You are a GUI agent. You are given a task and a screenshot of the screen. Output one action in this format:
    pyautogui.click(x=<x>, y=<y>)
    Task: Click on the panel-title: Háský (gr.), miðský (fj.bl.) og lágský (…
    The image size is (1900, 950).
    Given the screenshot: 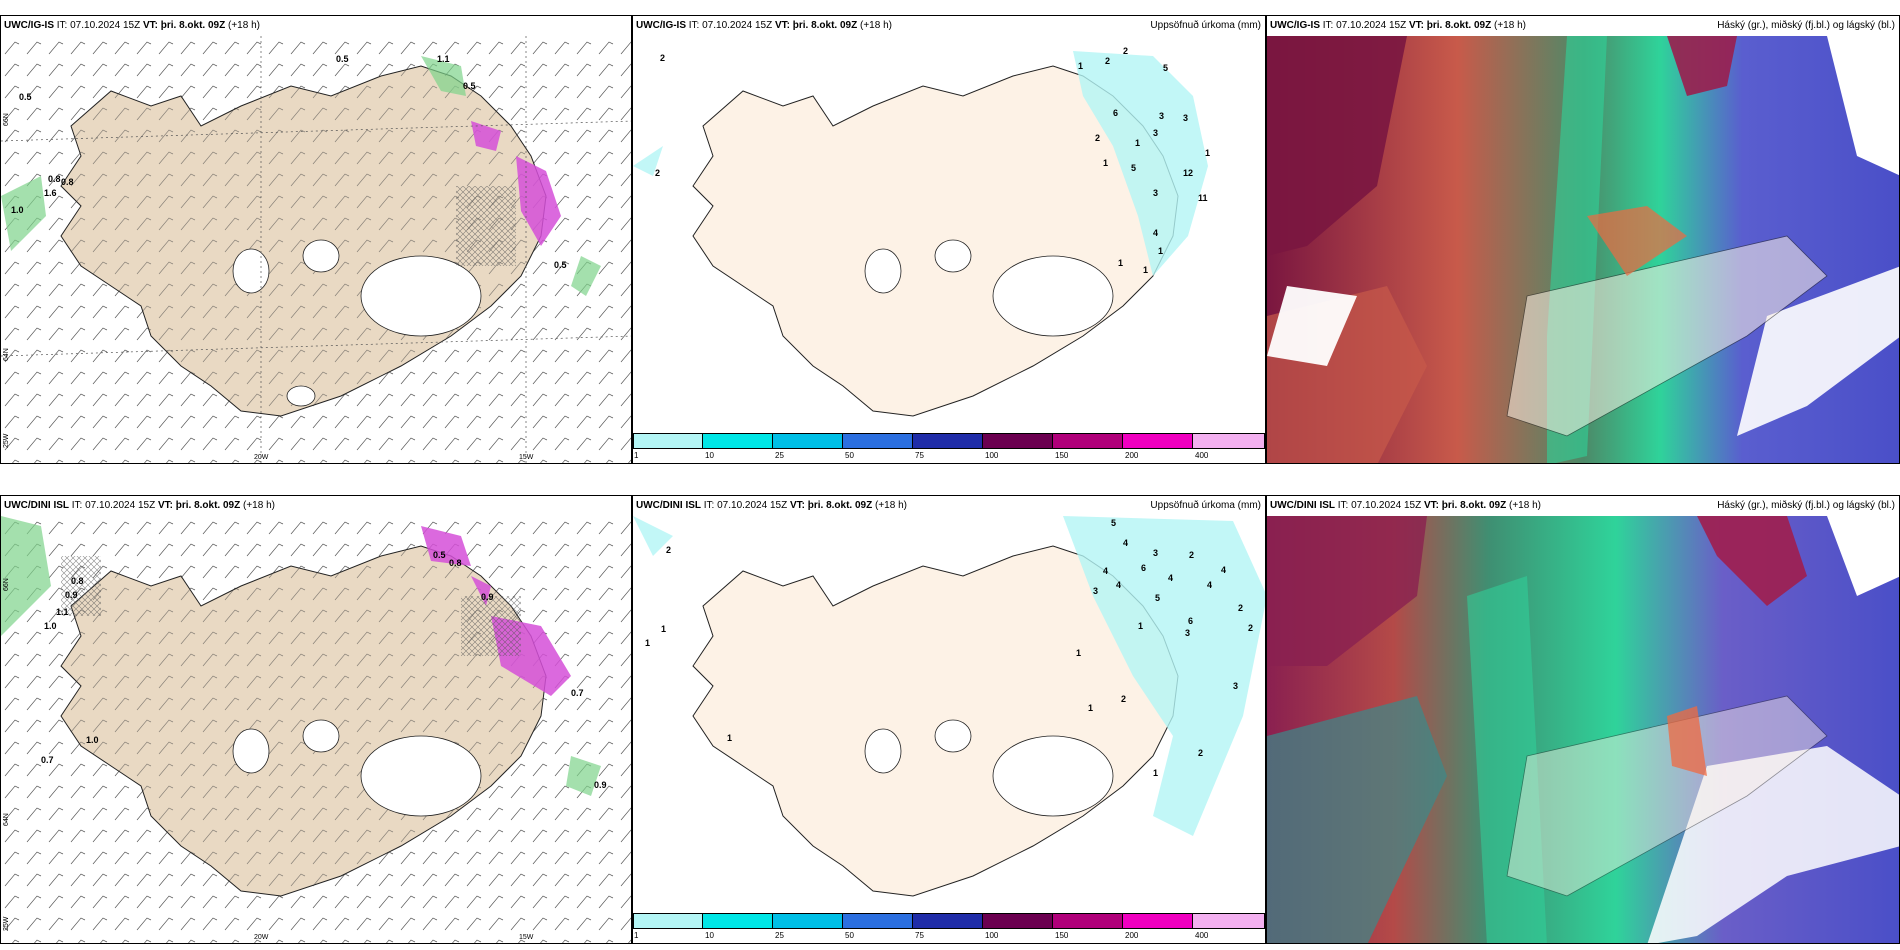 What is the action you would take?
    pyautogui.click(x=1806, y=505)
    